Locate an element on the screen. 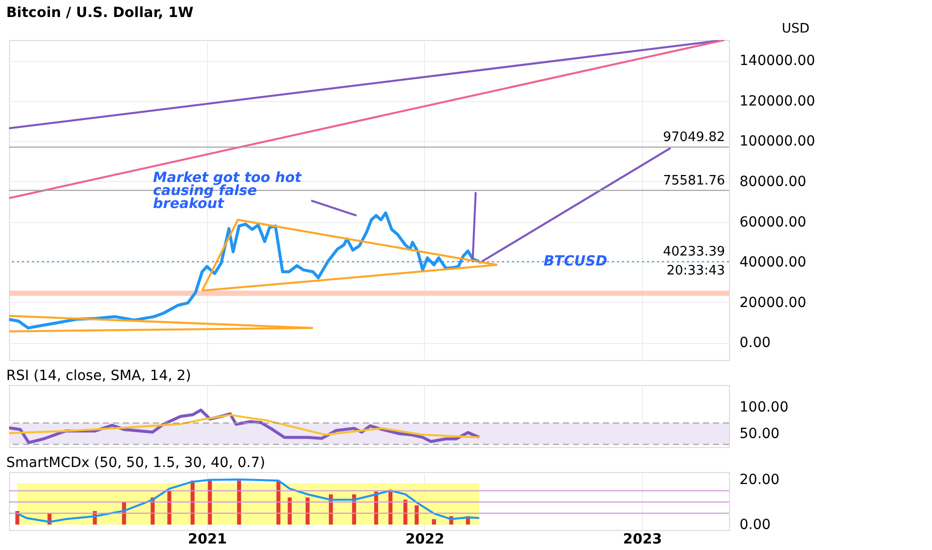 The width and height of the screenshot is (932, 550). chart-title: Bitcoin / U.S. Dollar, 1W is located at coordinates (100, 13).